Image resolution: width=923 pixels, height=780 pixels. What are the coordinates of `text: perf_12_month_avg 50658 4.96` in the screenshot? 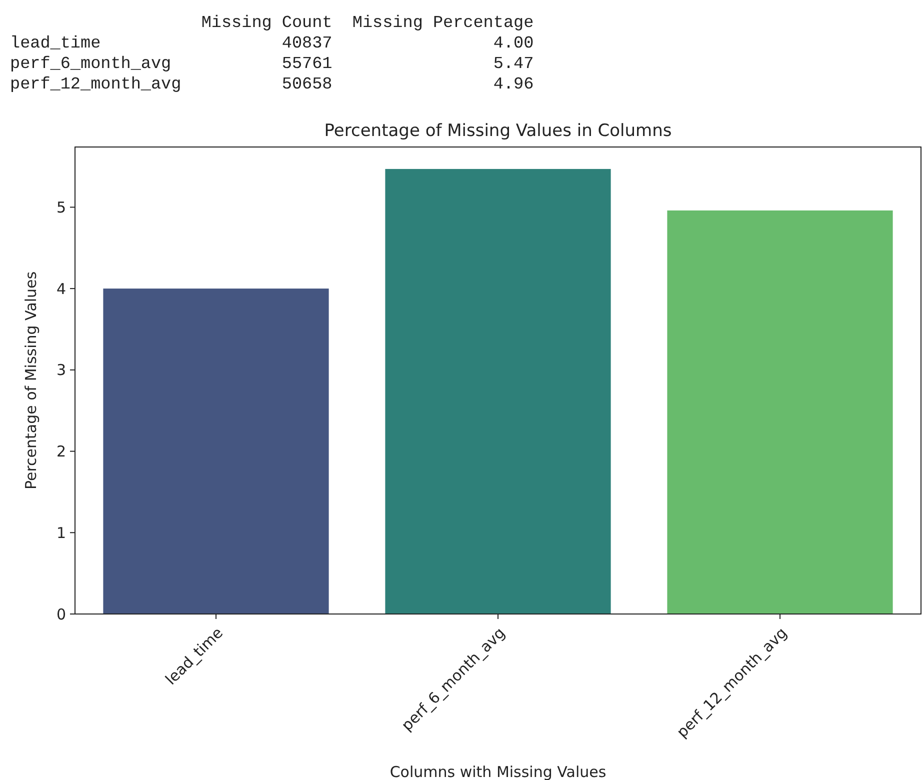 It's located at (272, 85).